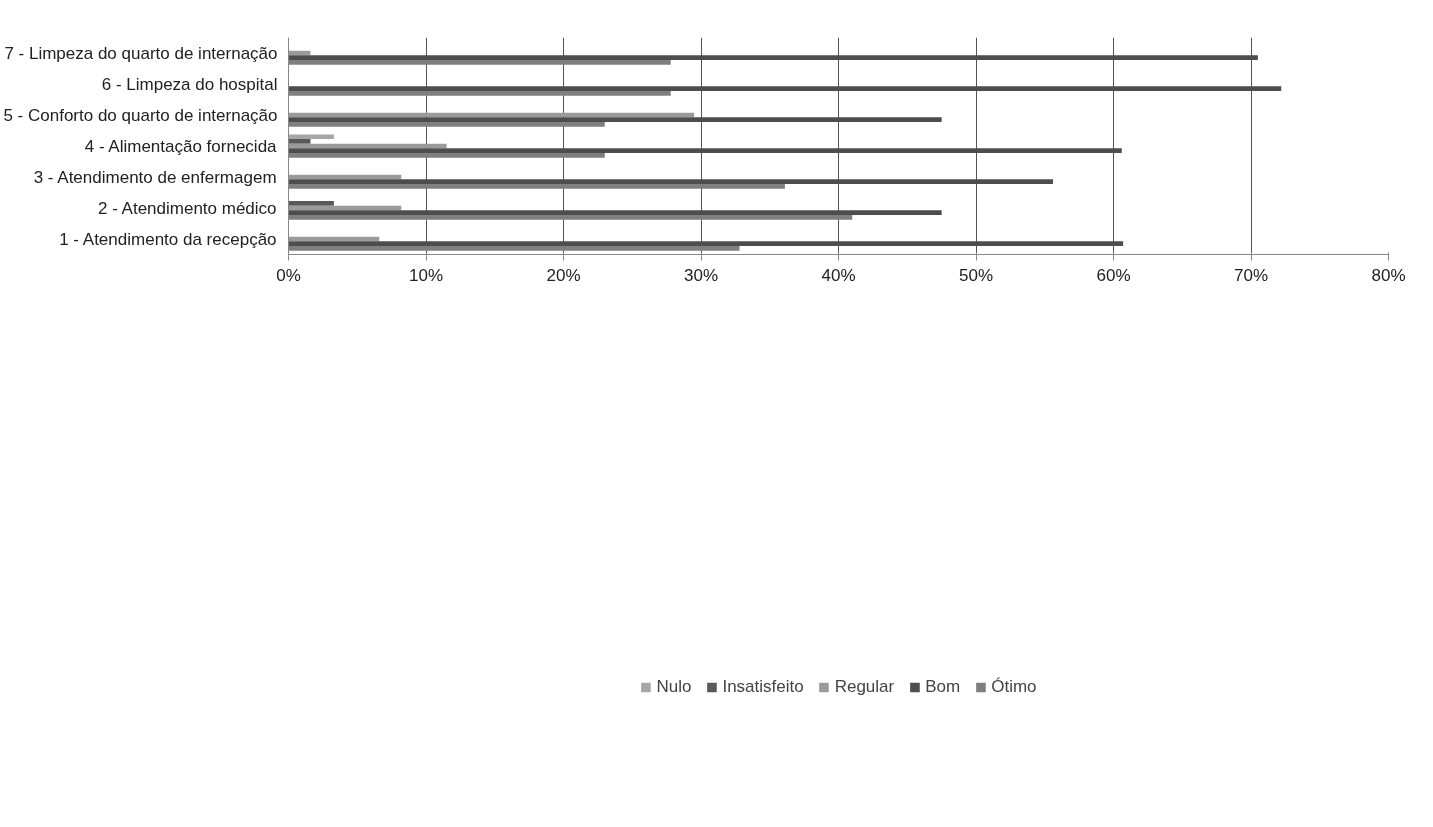 The height and width of the screenshot is (827, 1433). What do you see at coordinates (563, 275) in the screenshot?
I see `x-tick-label: 20%` at bounding box center [563, 275].